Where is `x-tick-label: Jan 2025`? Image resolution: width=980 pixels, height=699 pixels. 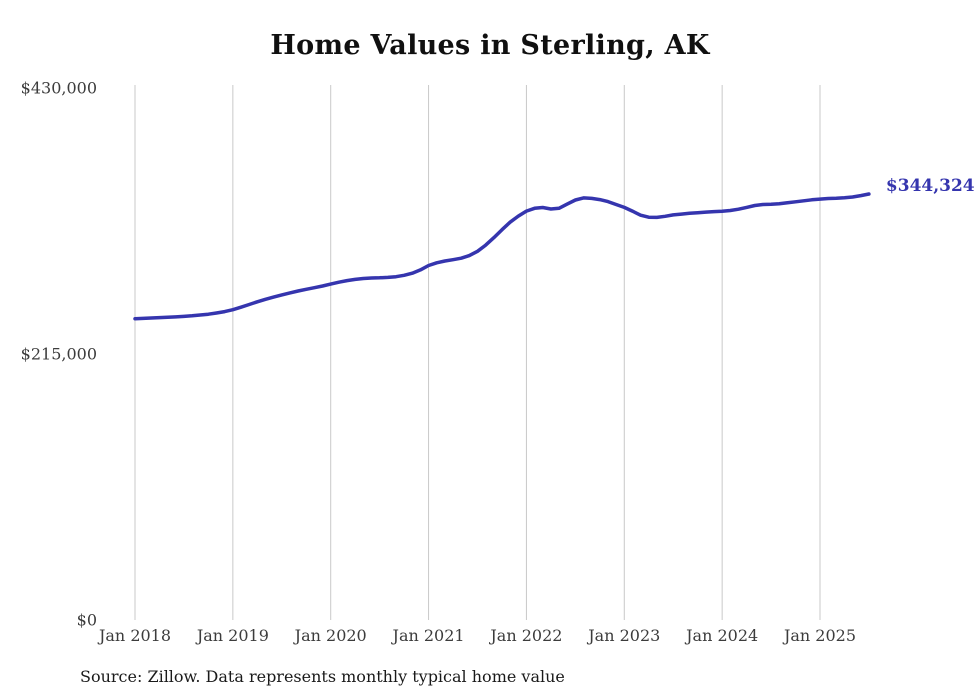
x-tick-label: Jan 2025 is located at coordinates (820, 635).